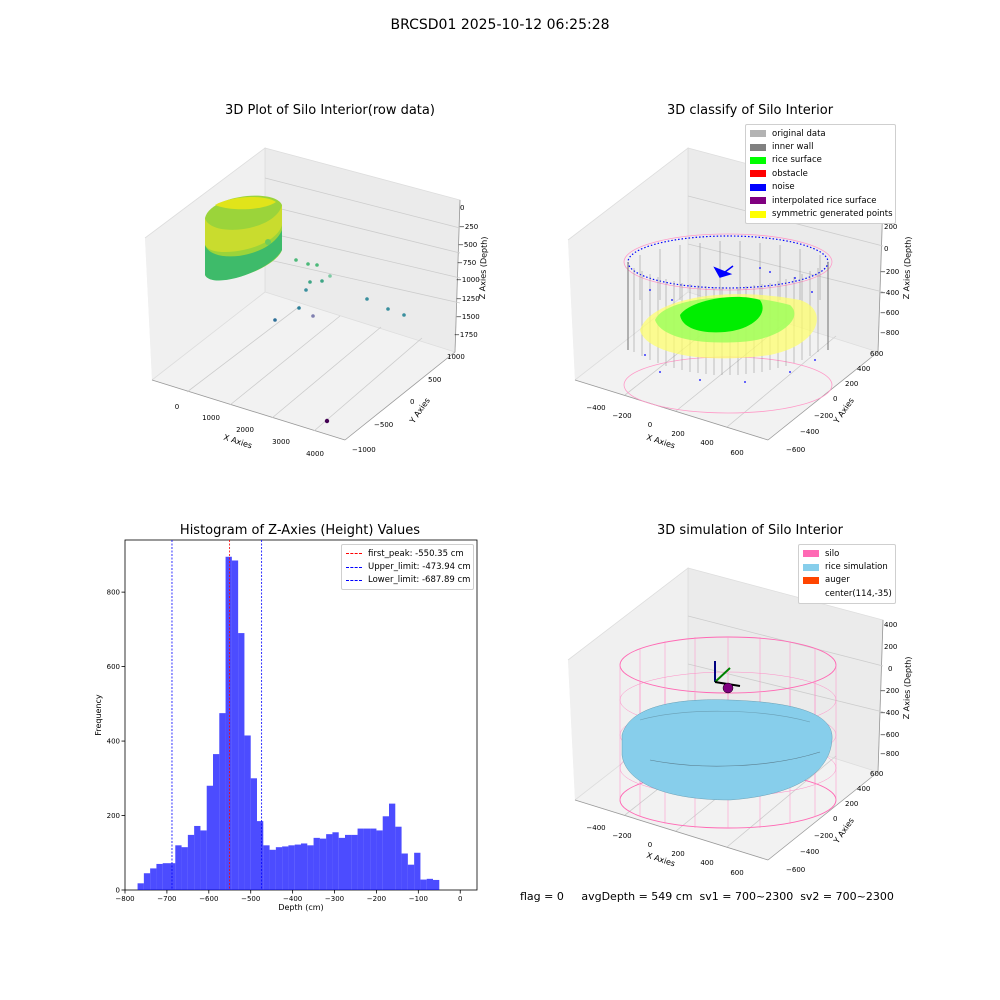 This screenshot has width=1000, height=1000. Describe the element at coordinates (835, 399) in the screenshot. I see `classify-y-tick: 0` at that location.